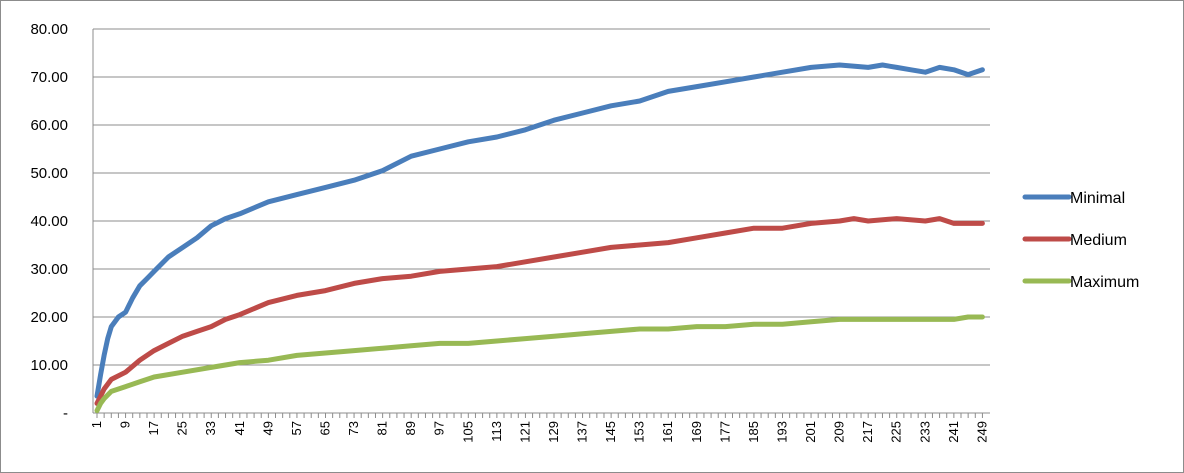 Image resolution: width=1184 pixels, height=473 pixels. I want to click on y-tick-label: 40.00, so click(49, 221).